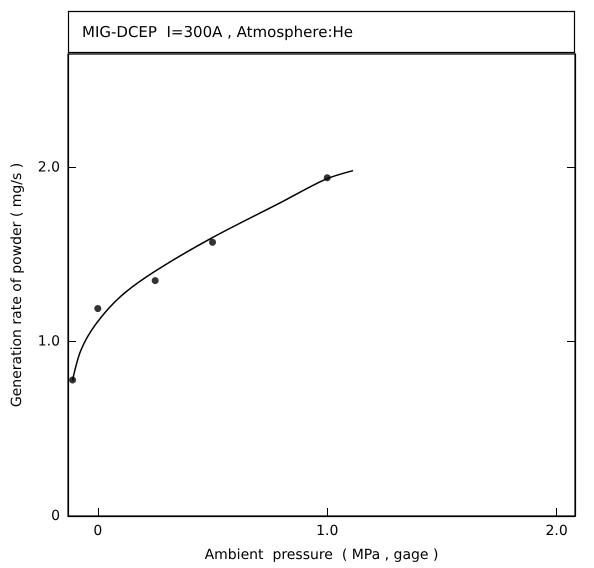  What do you see at coordinates (218, 32) in the screenshot?
I see `chart-title: MIG-DCEP I=300A , Atmosphere:He` at bounding box center [218, 32].